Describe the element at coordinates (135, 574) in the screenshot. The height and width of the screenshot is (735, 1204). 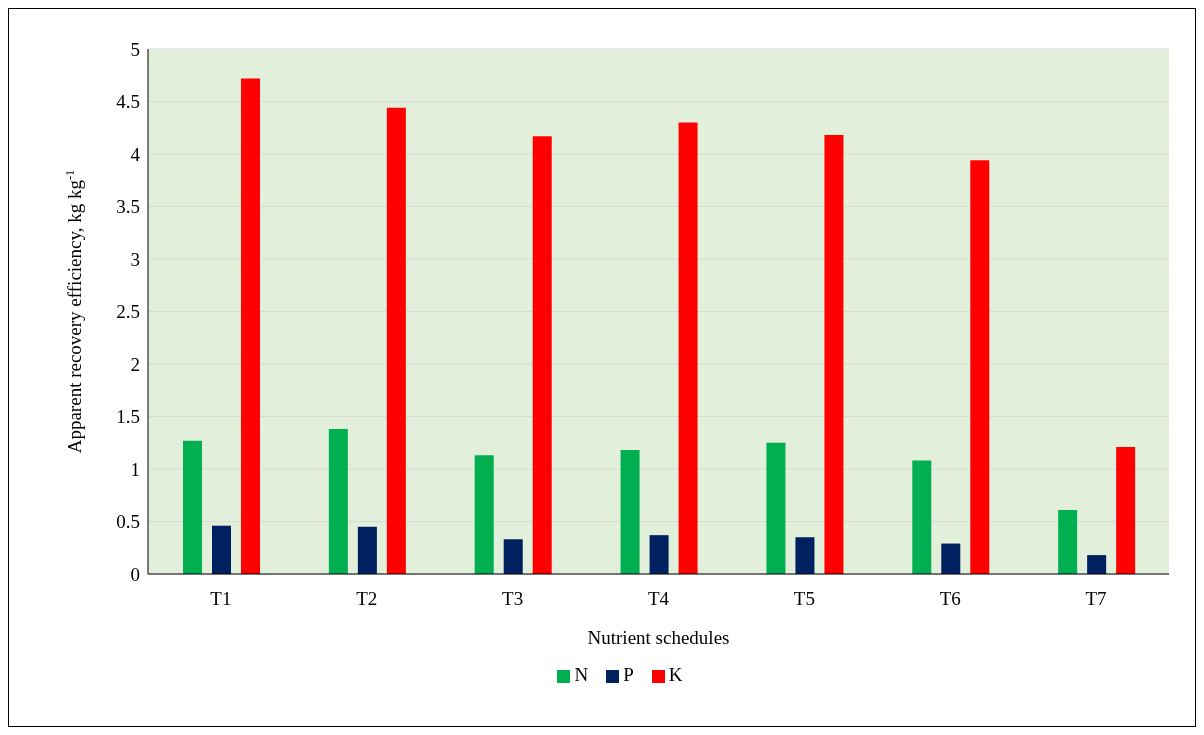
I see `y-tick-label: 0` at that location.